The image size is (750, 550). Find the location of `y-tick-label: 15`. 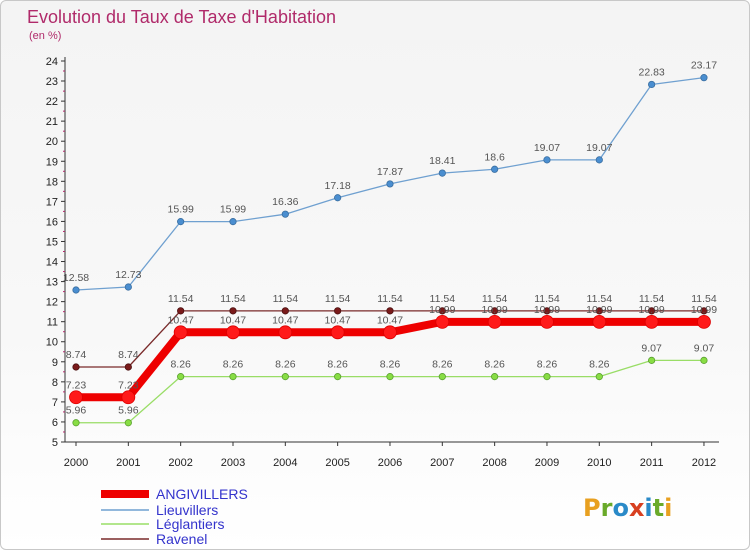

y-tick-label: 15 is located at coordinates (52, 242).